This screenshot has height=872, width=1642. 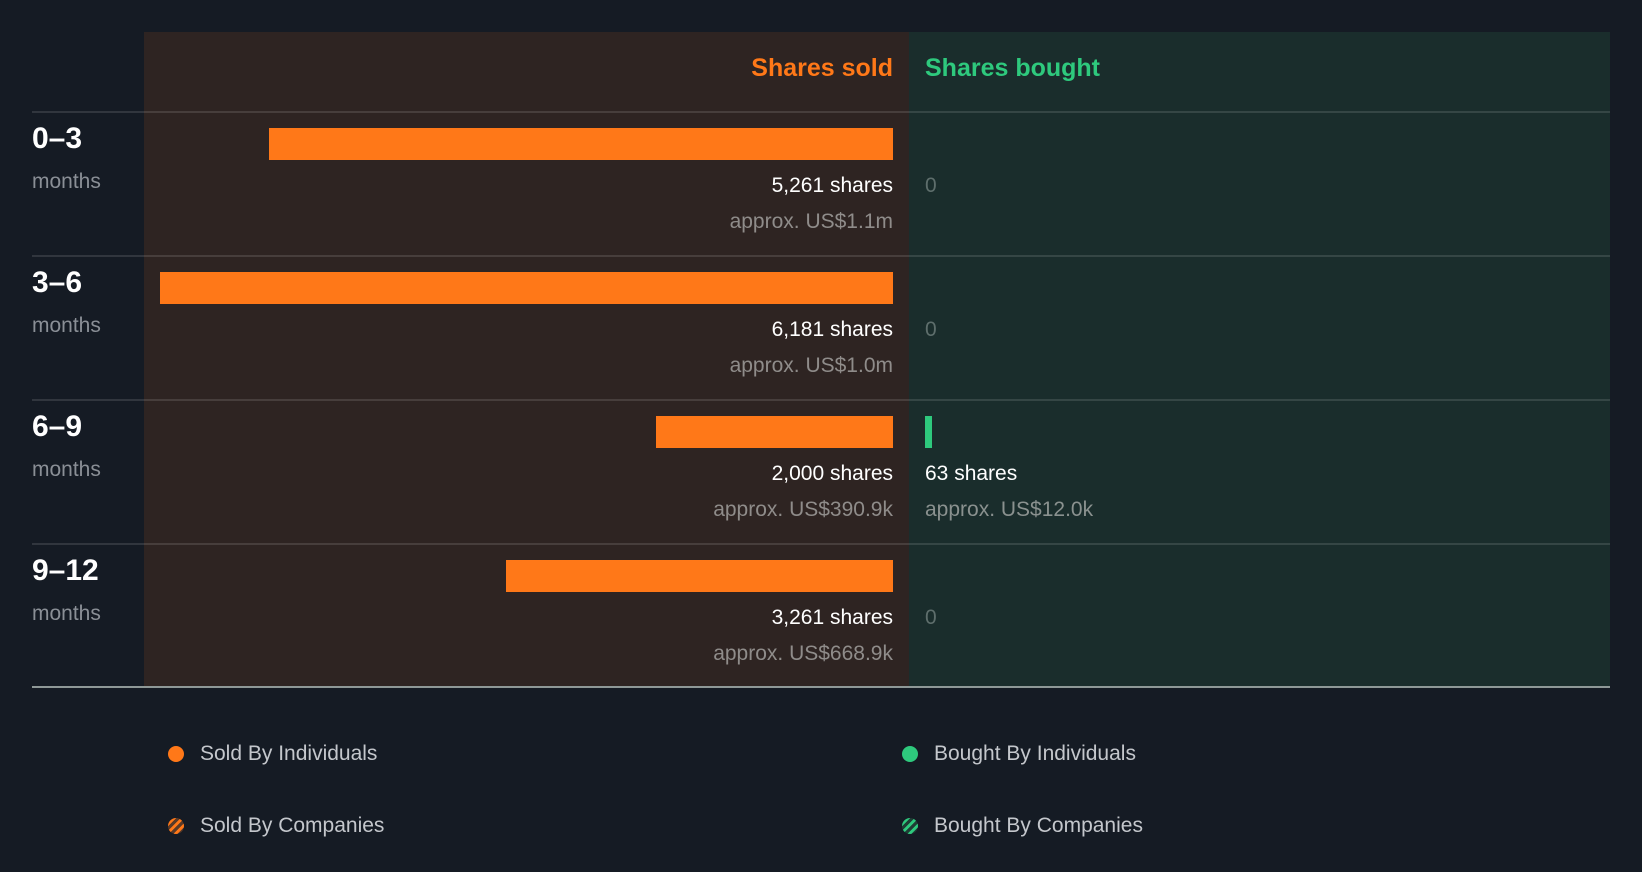 I want to click on period-label: 9–12, so click(x=65, y=570).